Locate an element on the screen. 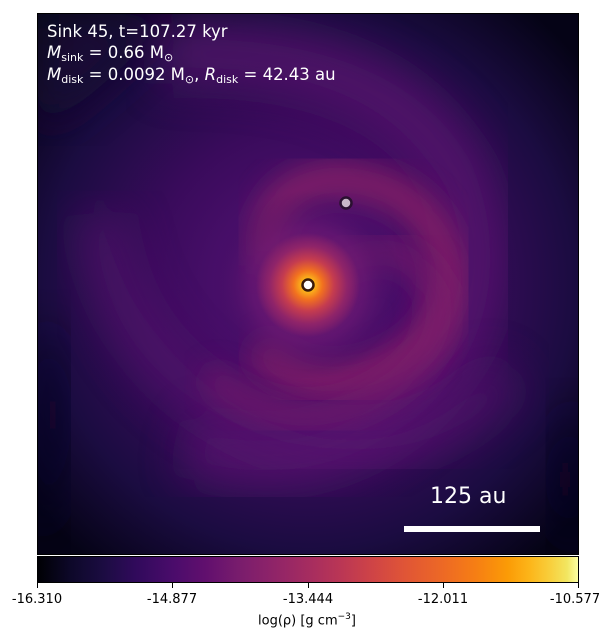 This screenshot has width=615, height=644. sink-mass-value: = 0.66 M is located at coordinates (123, 52).